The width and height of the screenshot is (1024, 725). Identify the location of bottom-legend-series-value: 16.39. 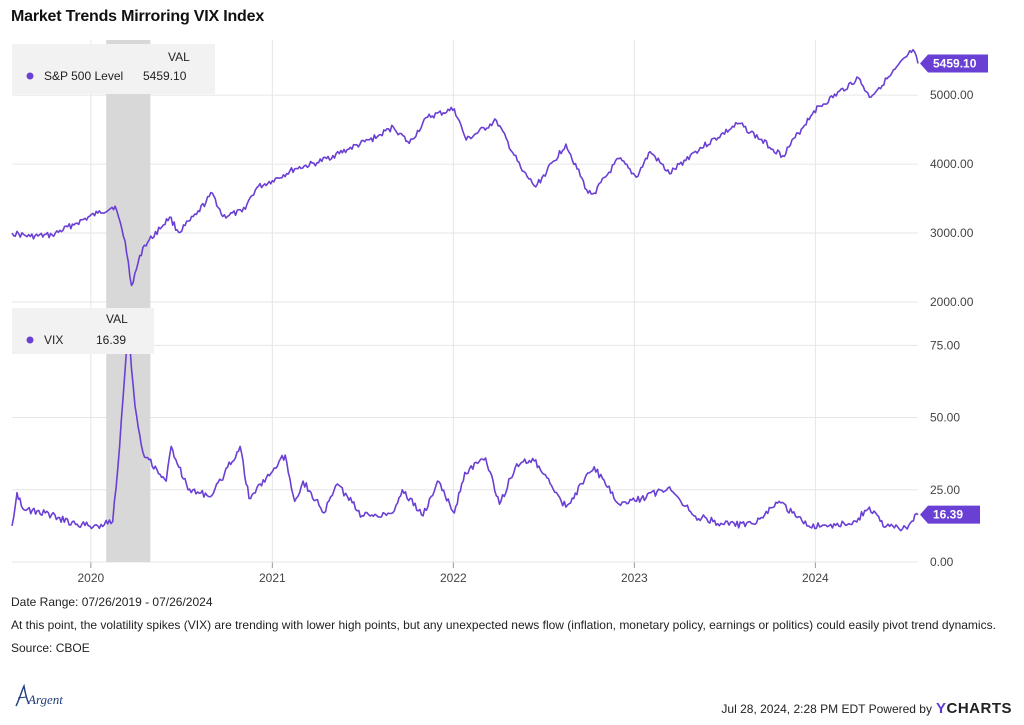
(111, 340).